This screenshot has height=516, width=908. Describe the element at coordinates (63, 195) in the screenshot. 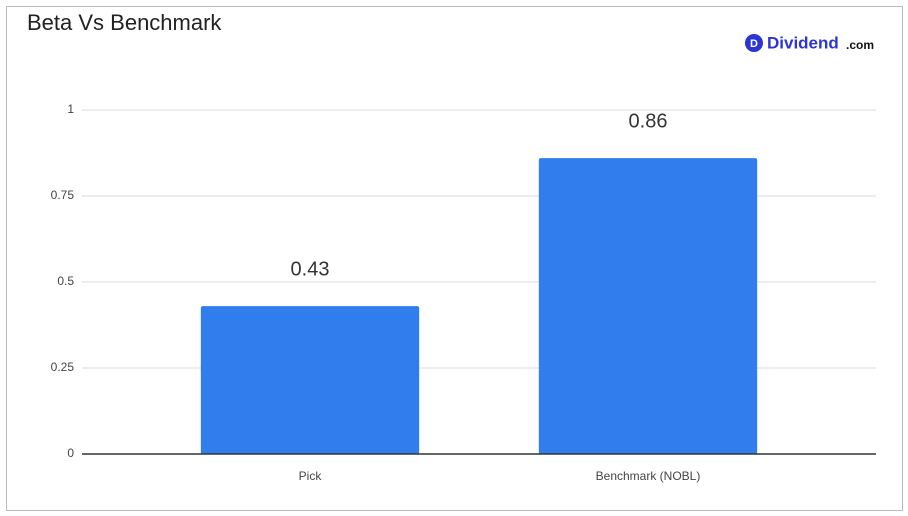

I see `y-tick-label: 0.75` at that location.